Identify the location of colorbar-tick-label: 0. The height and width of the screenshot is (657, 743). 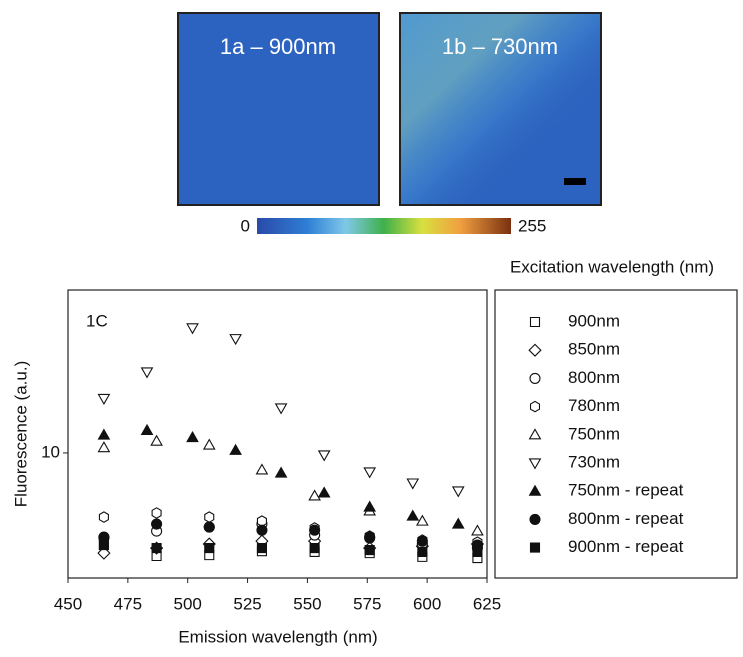
(245, 225).